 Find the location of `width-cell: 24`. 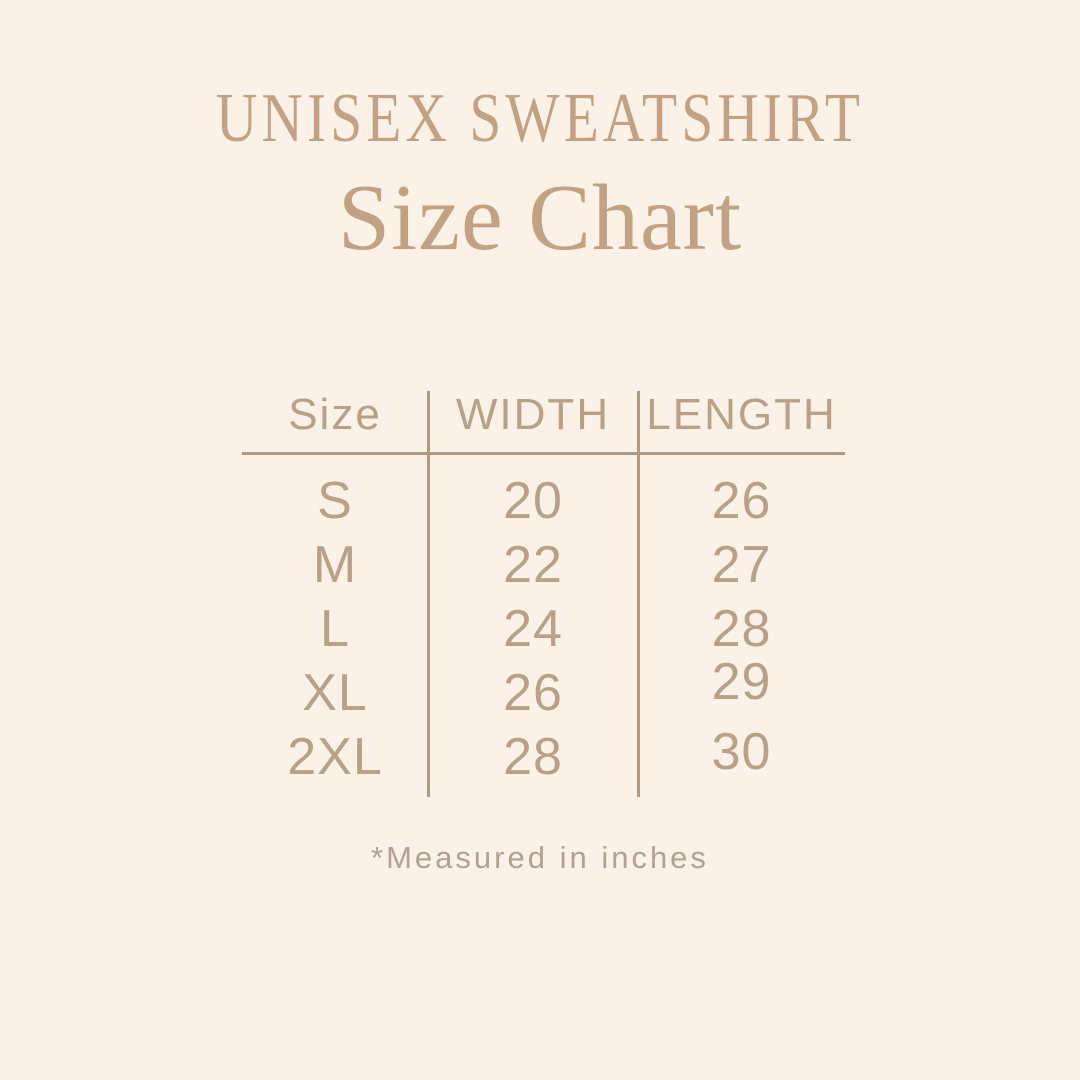

width-cell: 24 is located at coordinates (533, 629).